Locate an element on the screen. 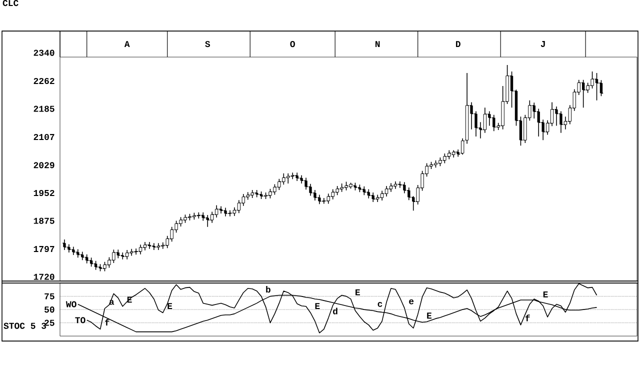  y-tick-label: 2107 is located at coordinates (44, 137).